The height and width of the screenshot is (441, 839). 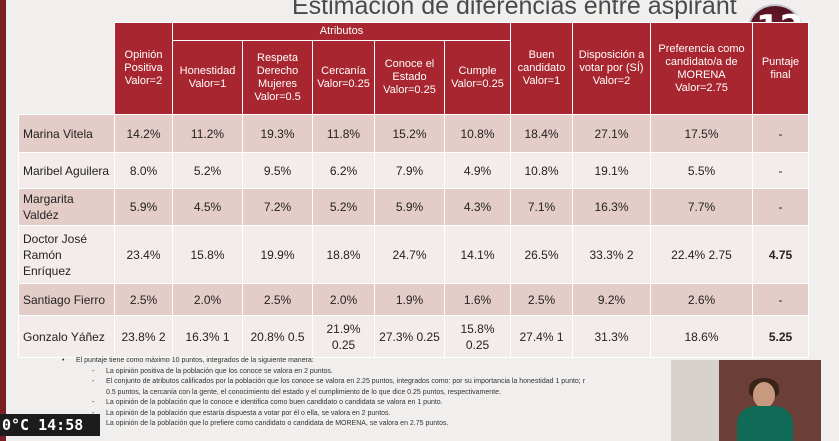 I want to click on presenter-video-inset, so click(x=746, y=400).